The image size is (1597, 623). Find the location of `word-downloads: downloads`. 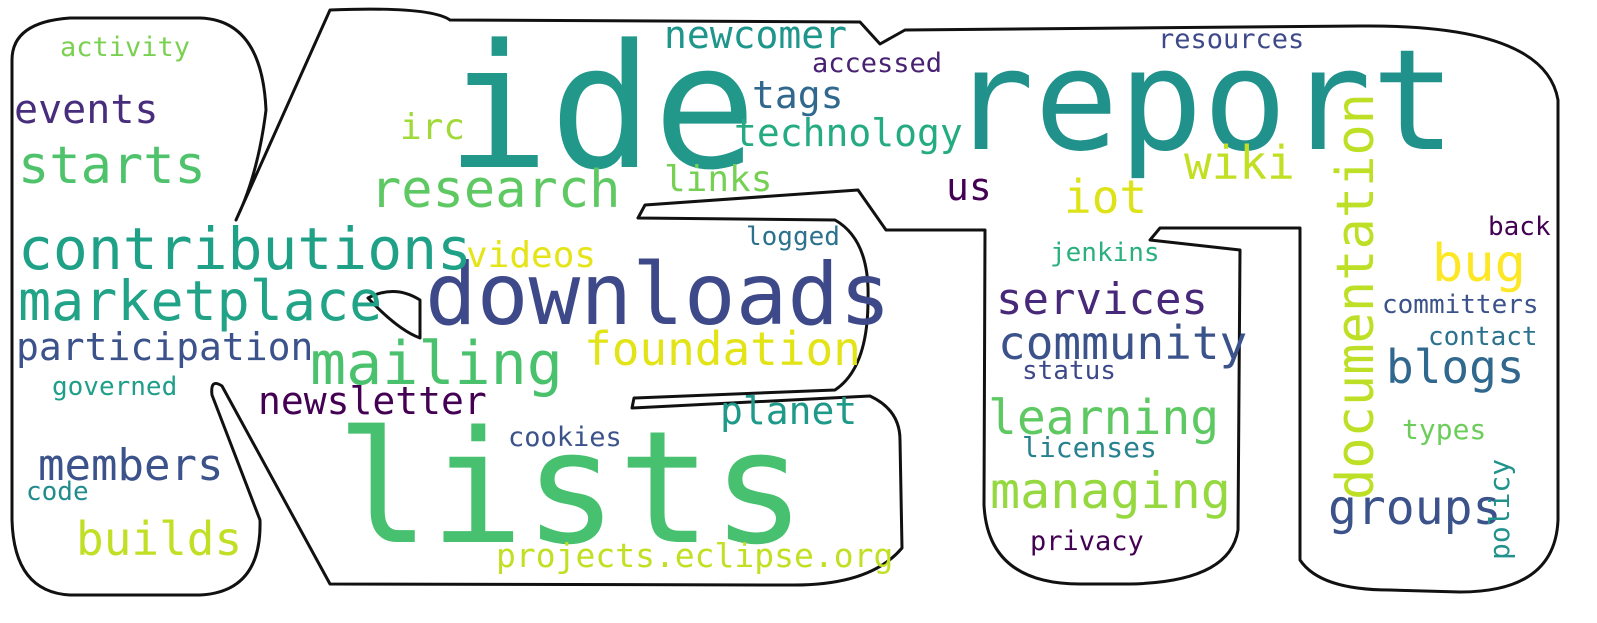

word-downloads: downloads is located at coordinates (658, 295).